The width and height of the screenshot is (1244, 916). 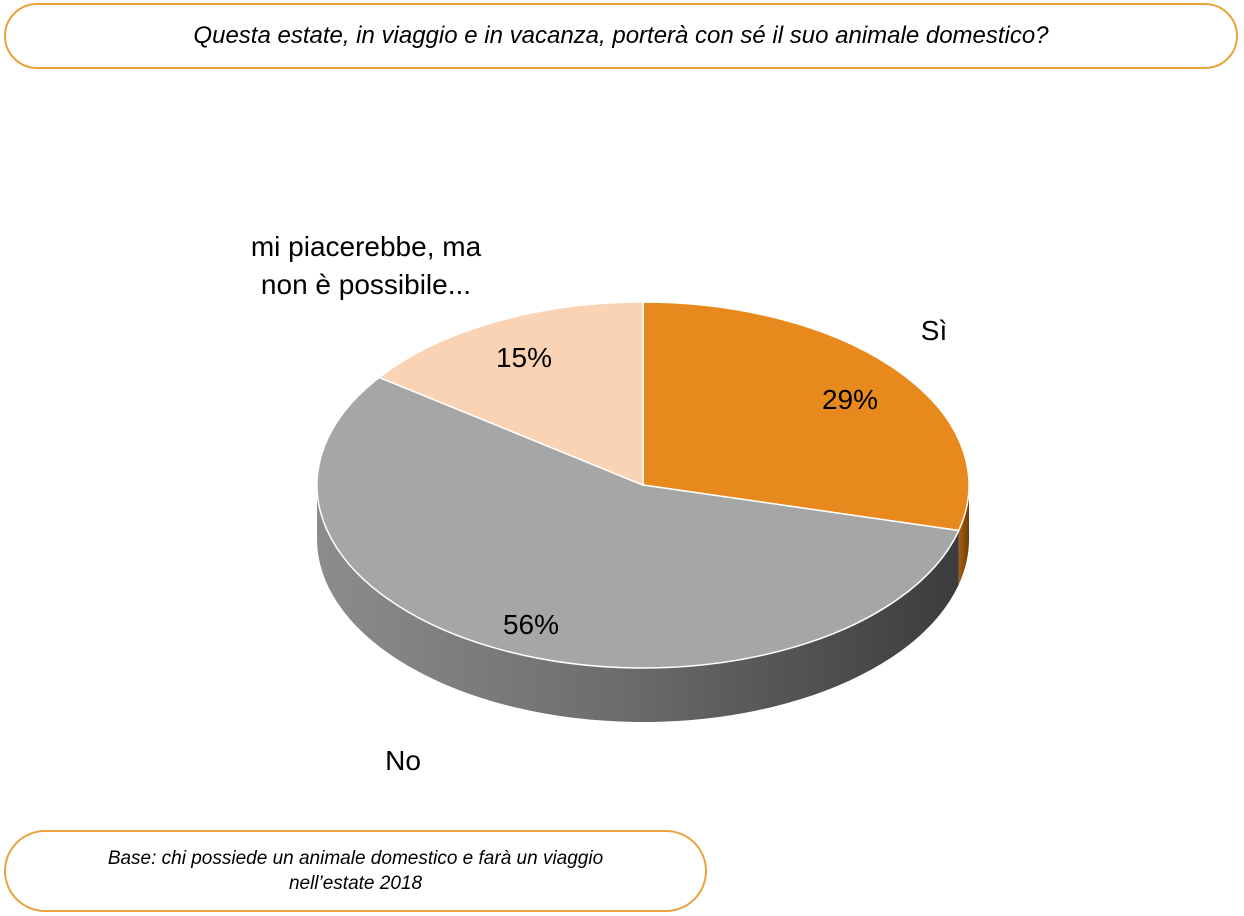 I want to click on category-label-2-line0: mi piacerebbe, ma, so click(x=366, y=246).